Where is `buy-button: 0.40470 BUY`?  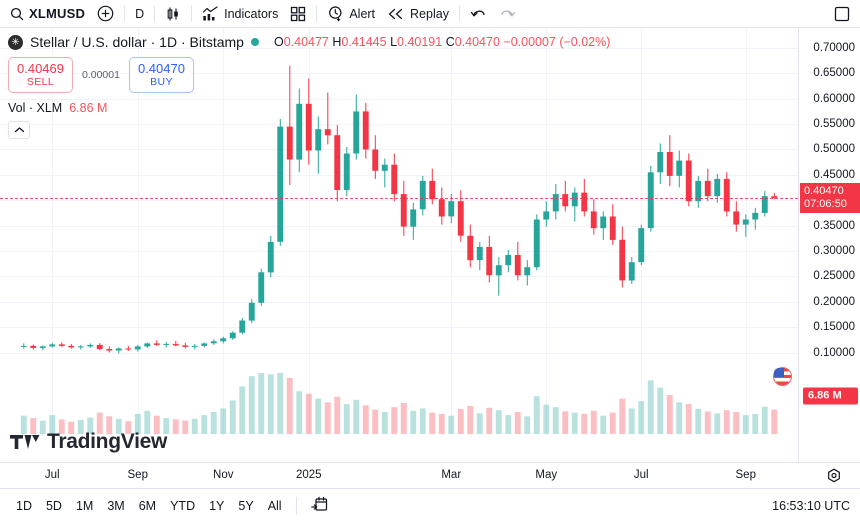
buy-button: 0.40470 BUY is located at coordinates (161, 75).